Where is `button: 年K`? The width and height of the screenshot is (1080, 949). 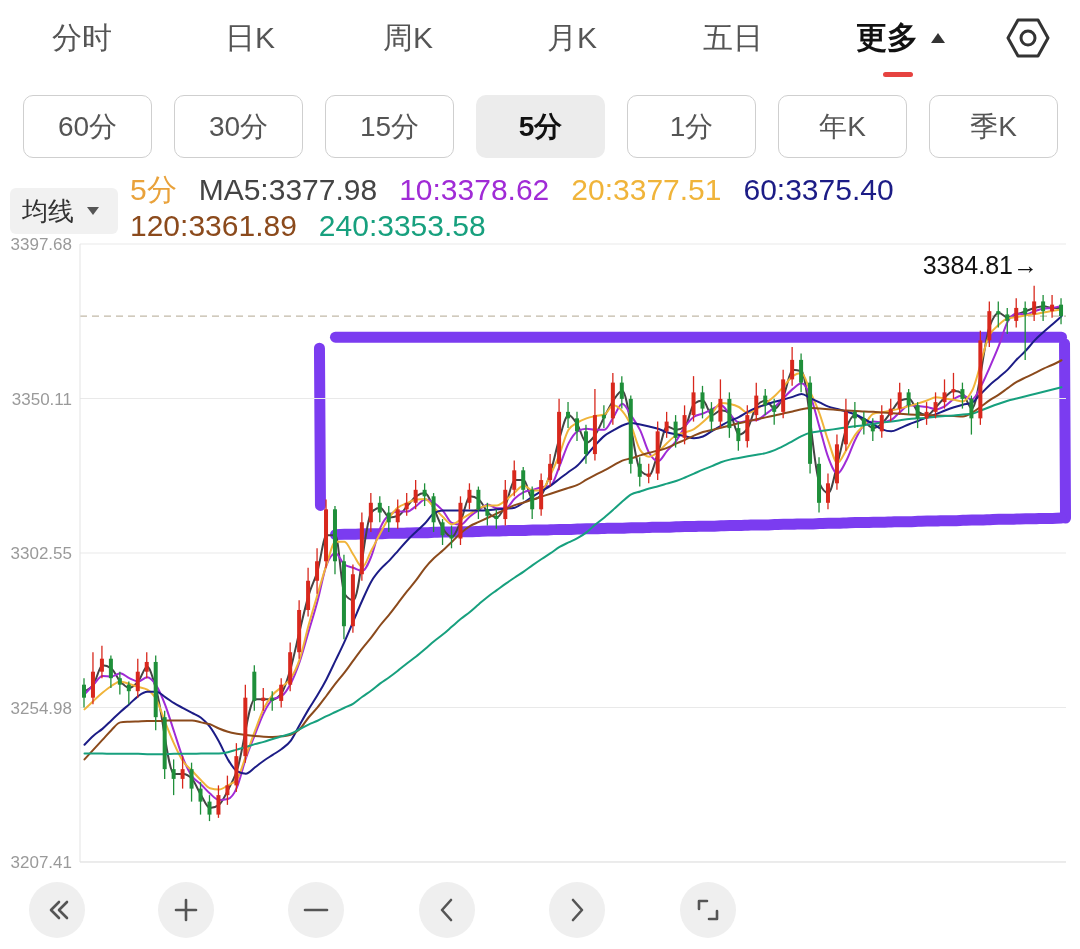
button: 年K is located at coordinates (842, 126).